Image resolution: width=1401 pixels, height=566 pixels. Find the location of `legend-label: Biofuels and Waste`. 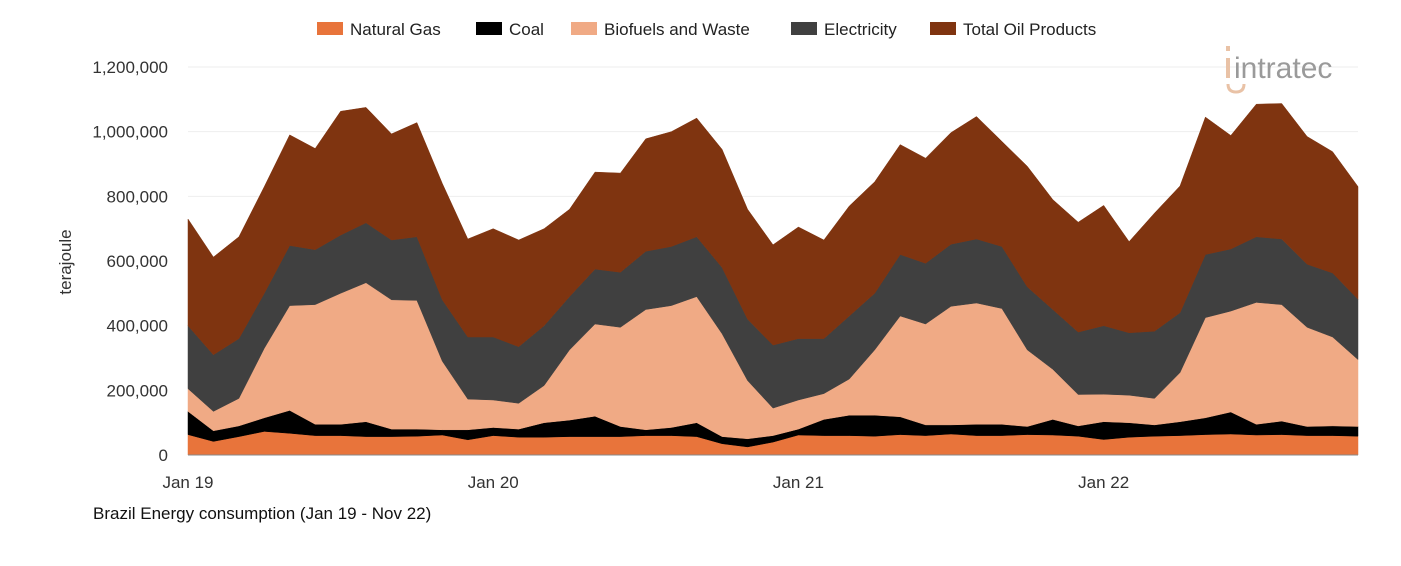

legend-label: Biofuels and Waste is located at coordinates (677, 29).